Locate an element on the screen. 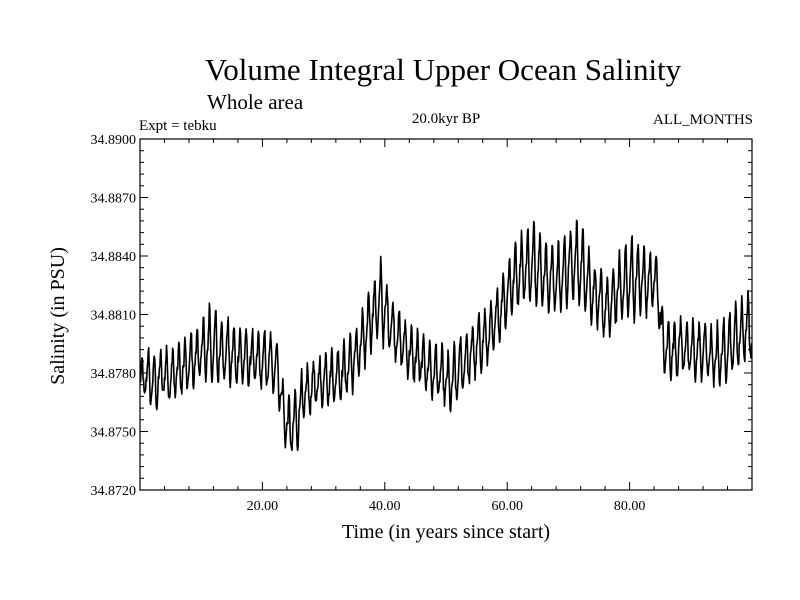 The image size is (800, 600). x-tick-label: 60.00 is located at coordinates (507, 506).